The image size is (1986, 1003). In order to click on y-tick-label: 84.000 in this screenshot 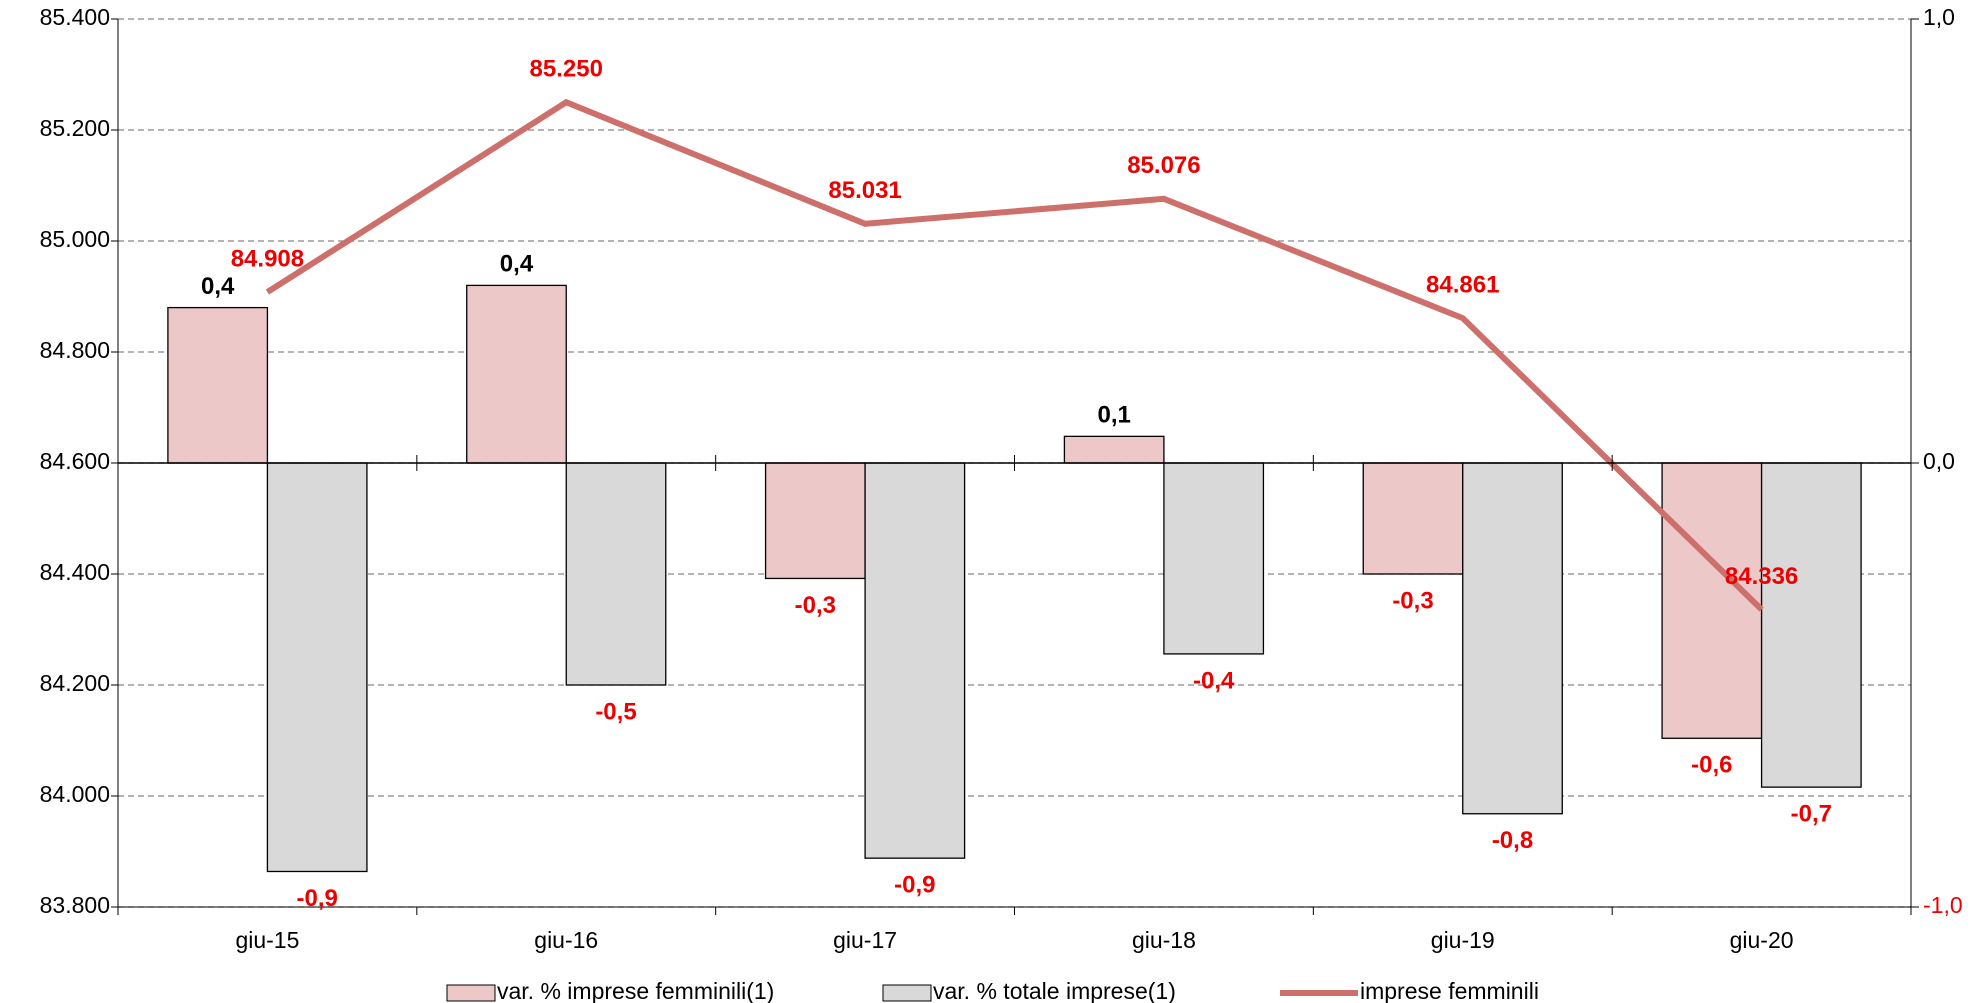, I will do `click(75, 794)`.